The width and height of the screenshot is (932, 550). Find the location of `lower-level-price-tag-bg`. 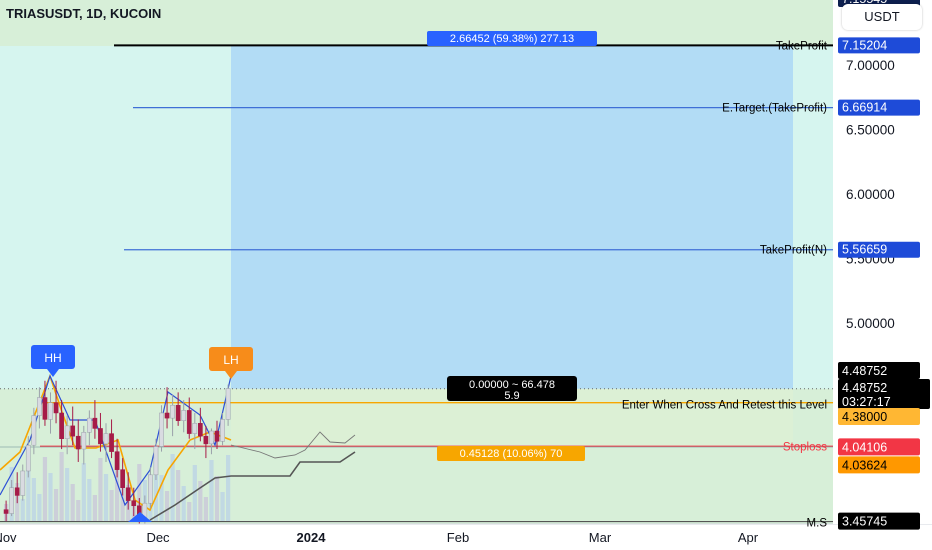

lower-level-price-tag-bg is located at coordinates (879, 465).